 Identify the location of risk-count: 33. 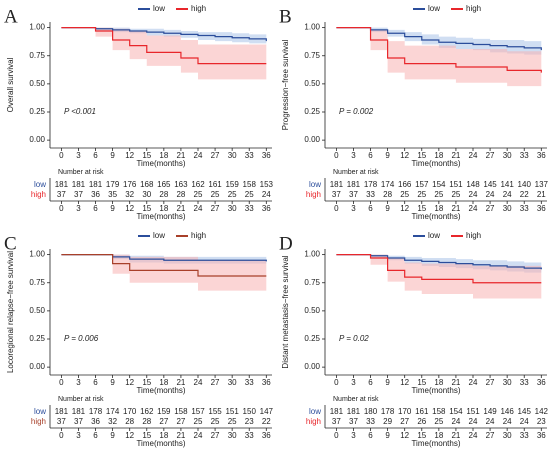
(370, 194).